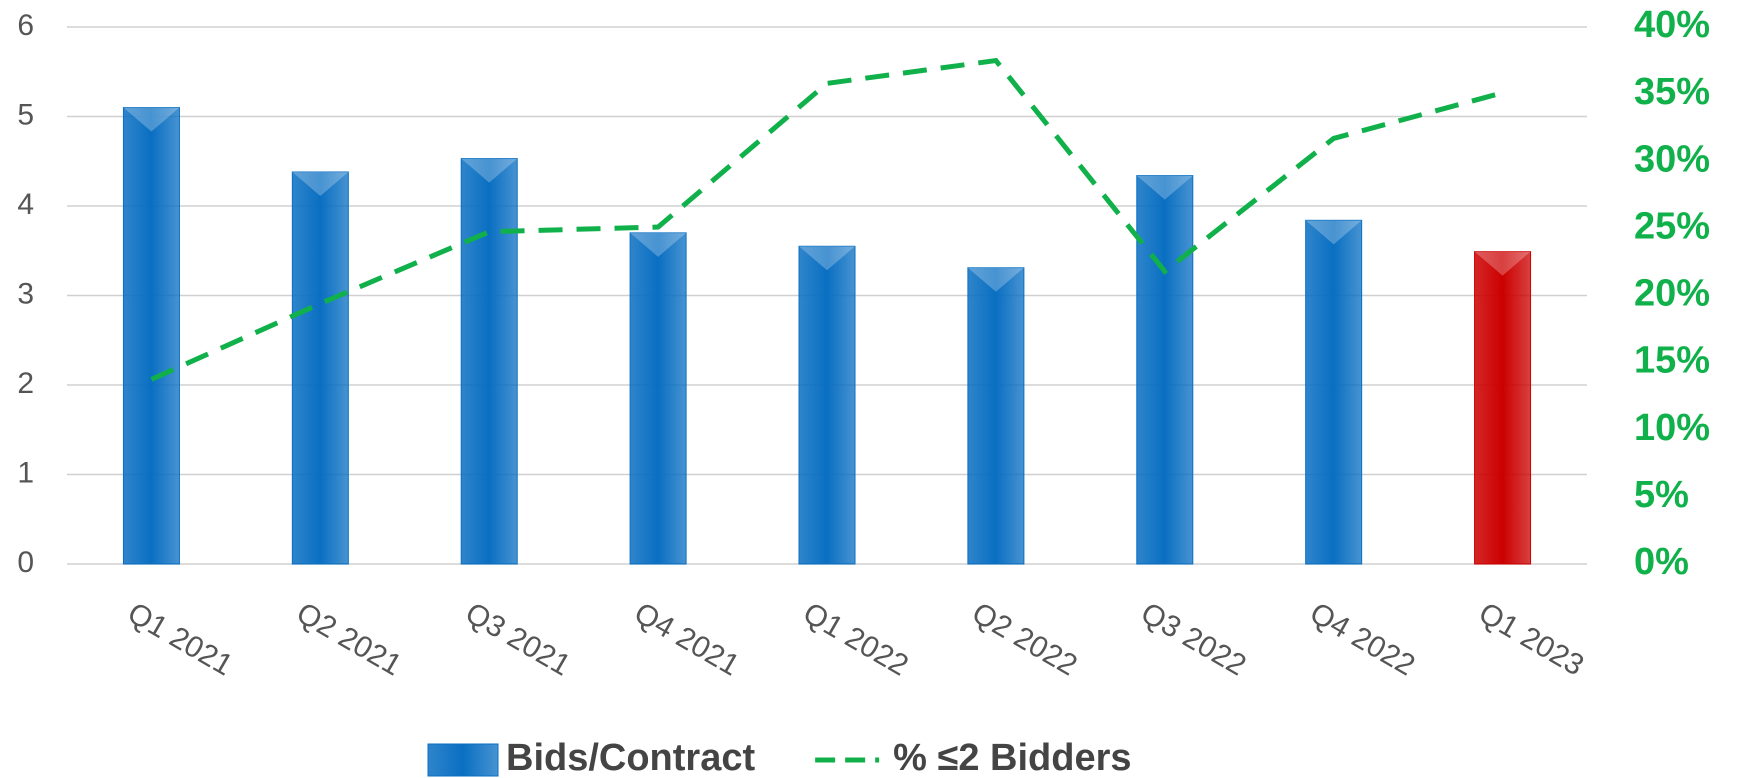 The width and height of the screenshot is (1743, 778). I want to click on y2-tick-label: 10%, so click(1672, 428).